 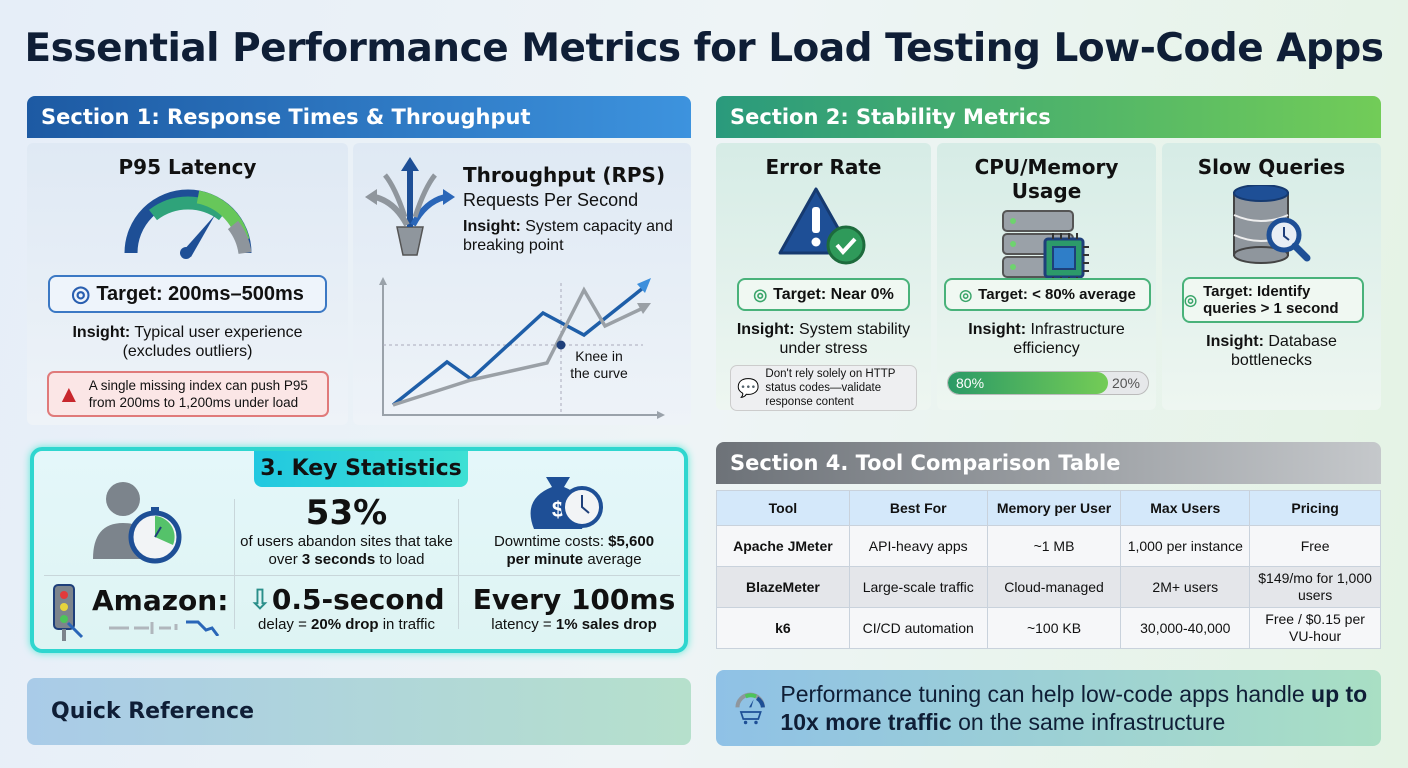 I want to click on free-label: 20%, so click(x=1125, y=383).